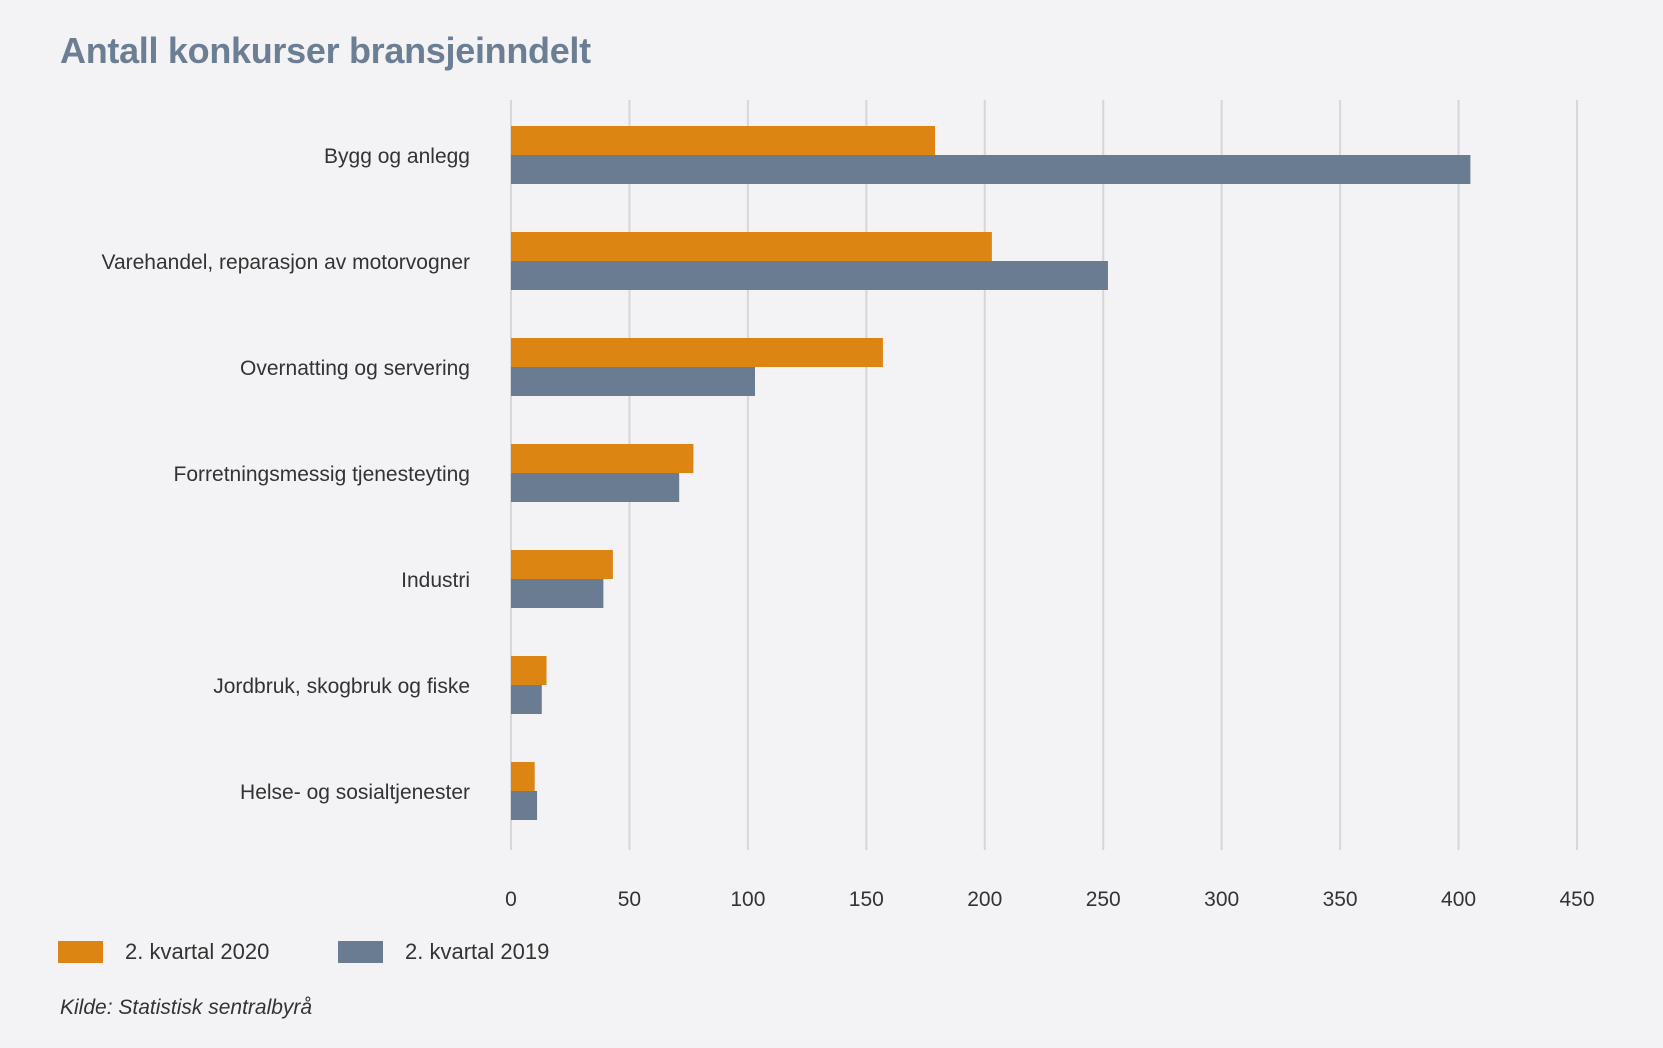 The width and height of the screenshot is (1663, 1048). I want to click on legend-item-2020: 2. kvartal 2020, so click(163, 952).